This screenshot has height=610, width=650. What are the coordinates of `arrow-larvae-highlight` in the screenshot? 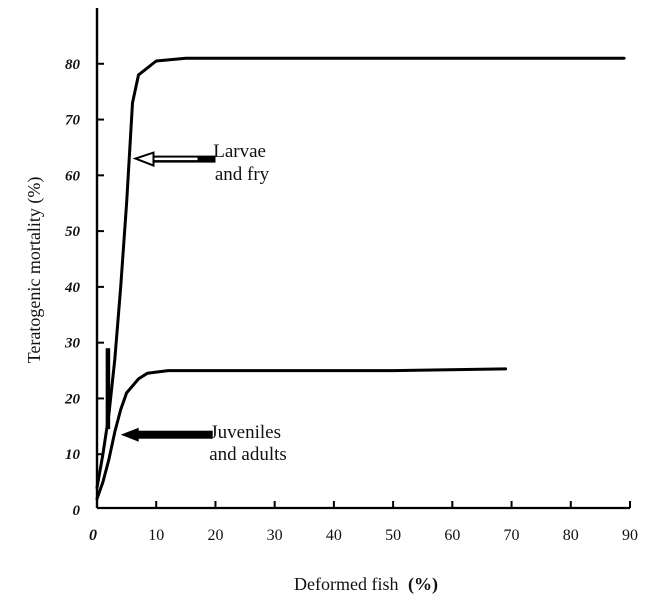 It's located at (175, 159).